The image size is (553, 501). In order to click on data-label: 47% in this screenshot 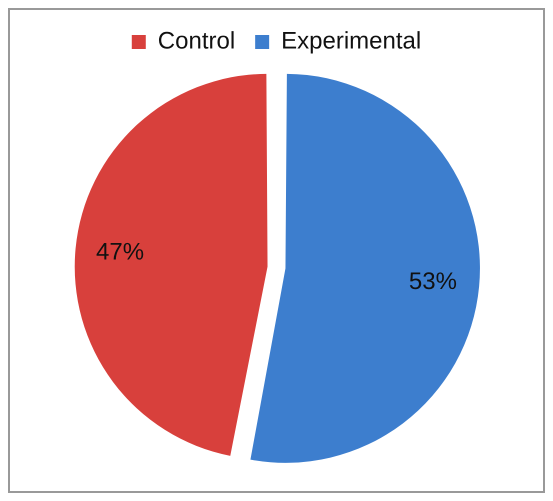, I will do `click(120, 252)`.